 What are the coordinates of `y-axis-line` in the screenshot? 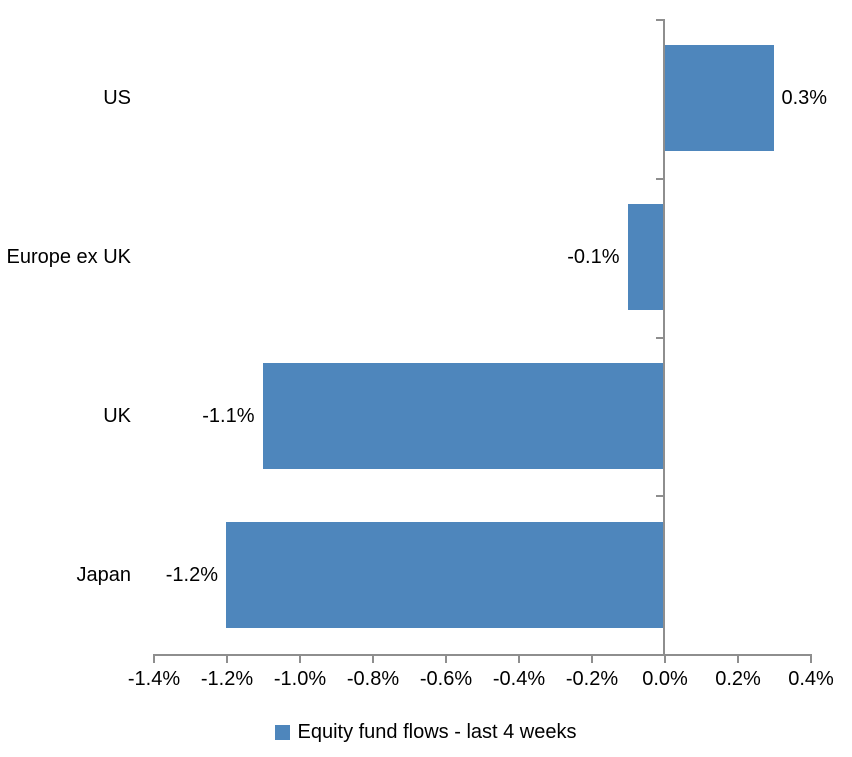 It's located at (664, 337).